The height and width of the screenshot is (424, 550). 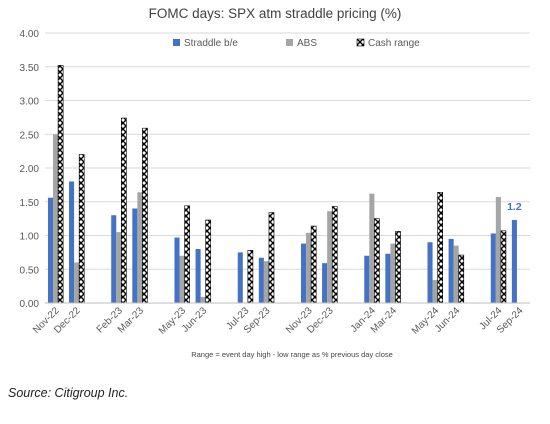 What do you see at coordinates (514, 207) in the screenshot?
I see `data-label: 1.2` at bounding box center [514, 207].